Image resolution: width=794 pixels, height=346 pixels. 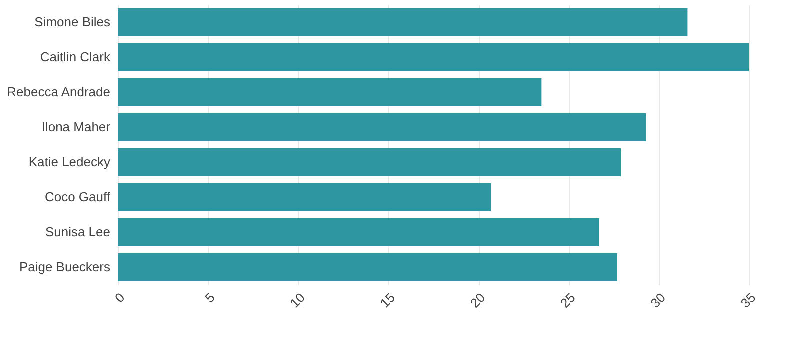 What do you see at coordinates (69, 162) in the screenshot?
I see `y-tick-label: Katie Ledecky` at bounding box center [69, 162].